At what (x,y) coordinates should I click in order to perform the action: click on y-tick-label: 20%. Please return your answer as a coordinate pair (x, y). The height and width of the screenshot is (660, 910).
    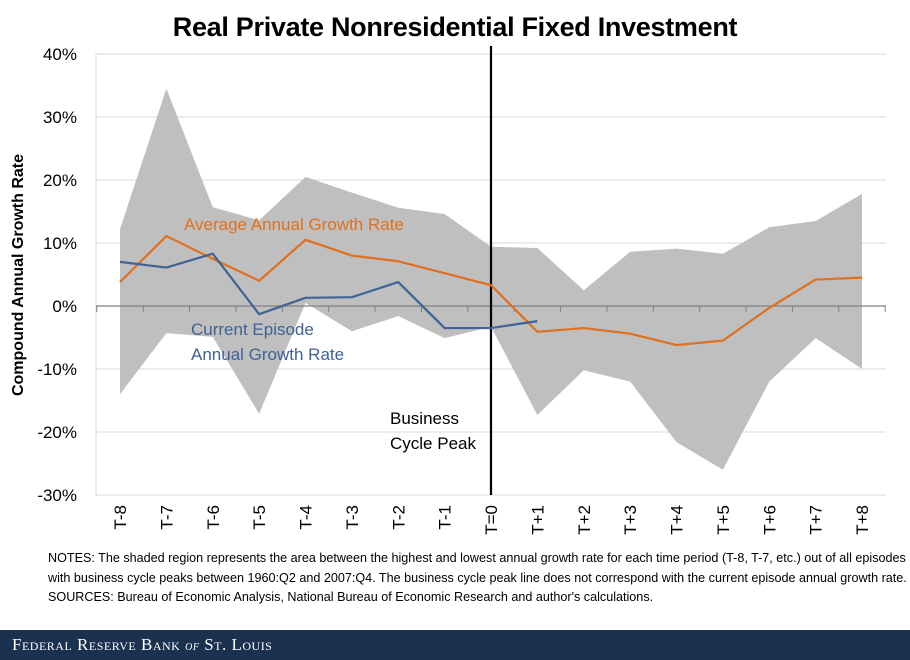
    Looking at the image, I should click on (60, 180).